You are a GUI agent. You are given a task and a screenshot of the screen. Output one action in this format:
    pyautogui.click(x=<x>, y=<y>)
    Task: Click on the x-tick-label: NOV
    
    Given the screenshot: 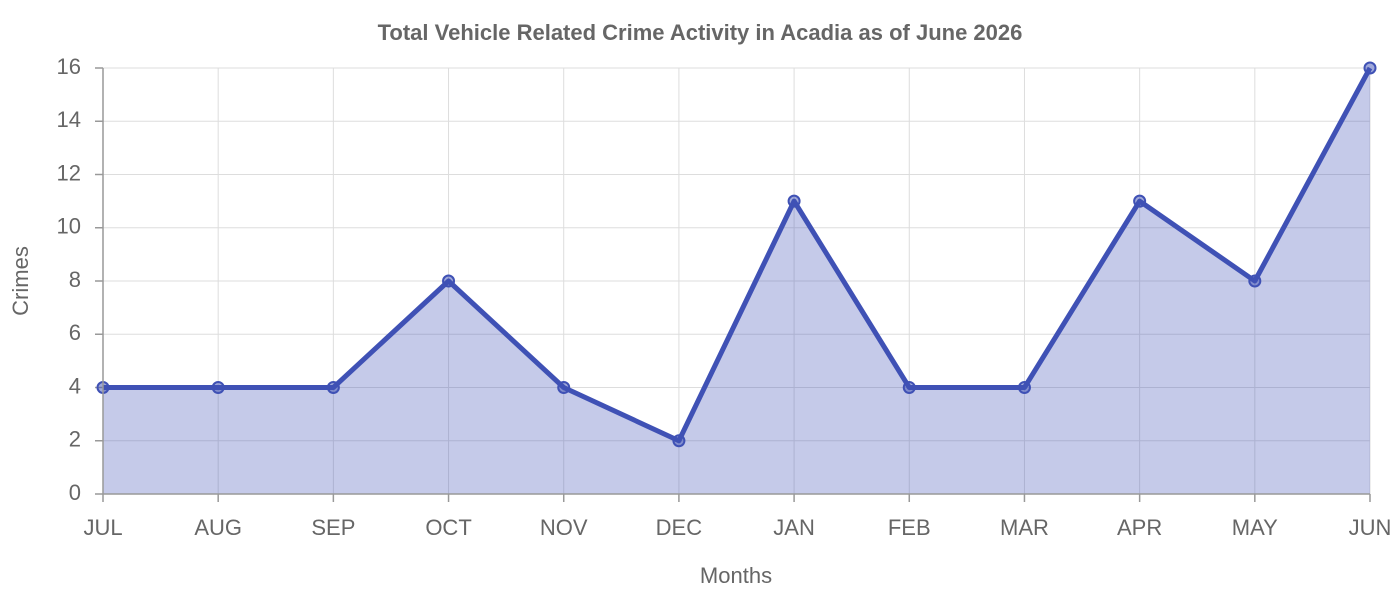 What is the action you would take?
    pyautogui.click(x=564, y=527)
    